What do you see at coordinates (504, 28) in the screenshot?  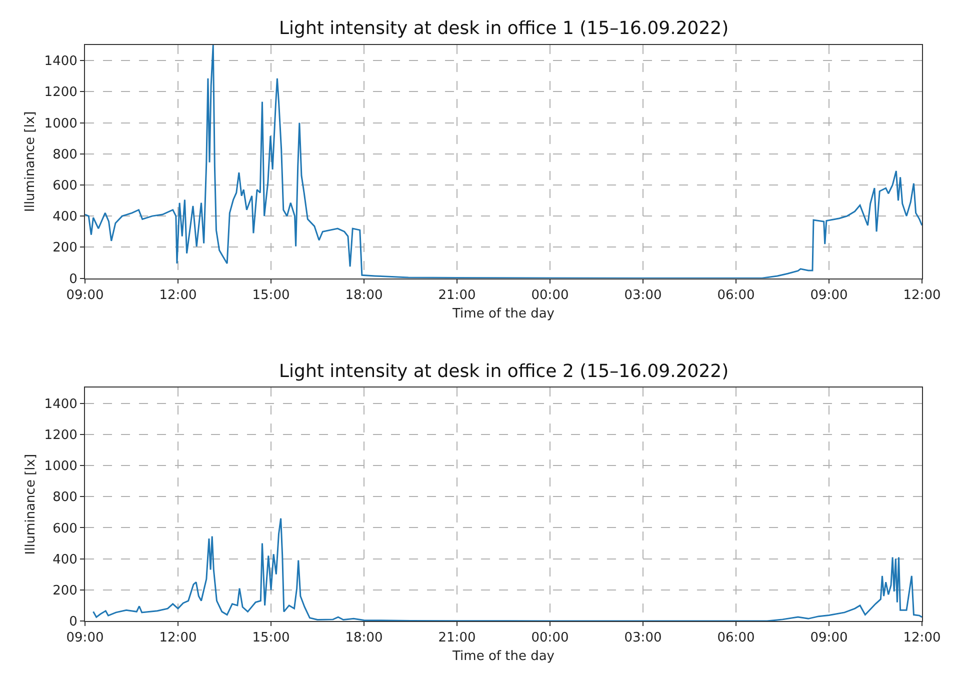 I see `chart-title: Light intensity at desk in office 1 (15–16.09.2022)` at bounding box center [504, 28].